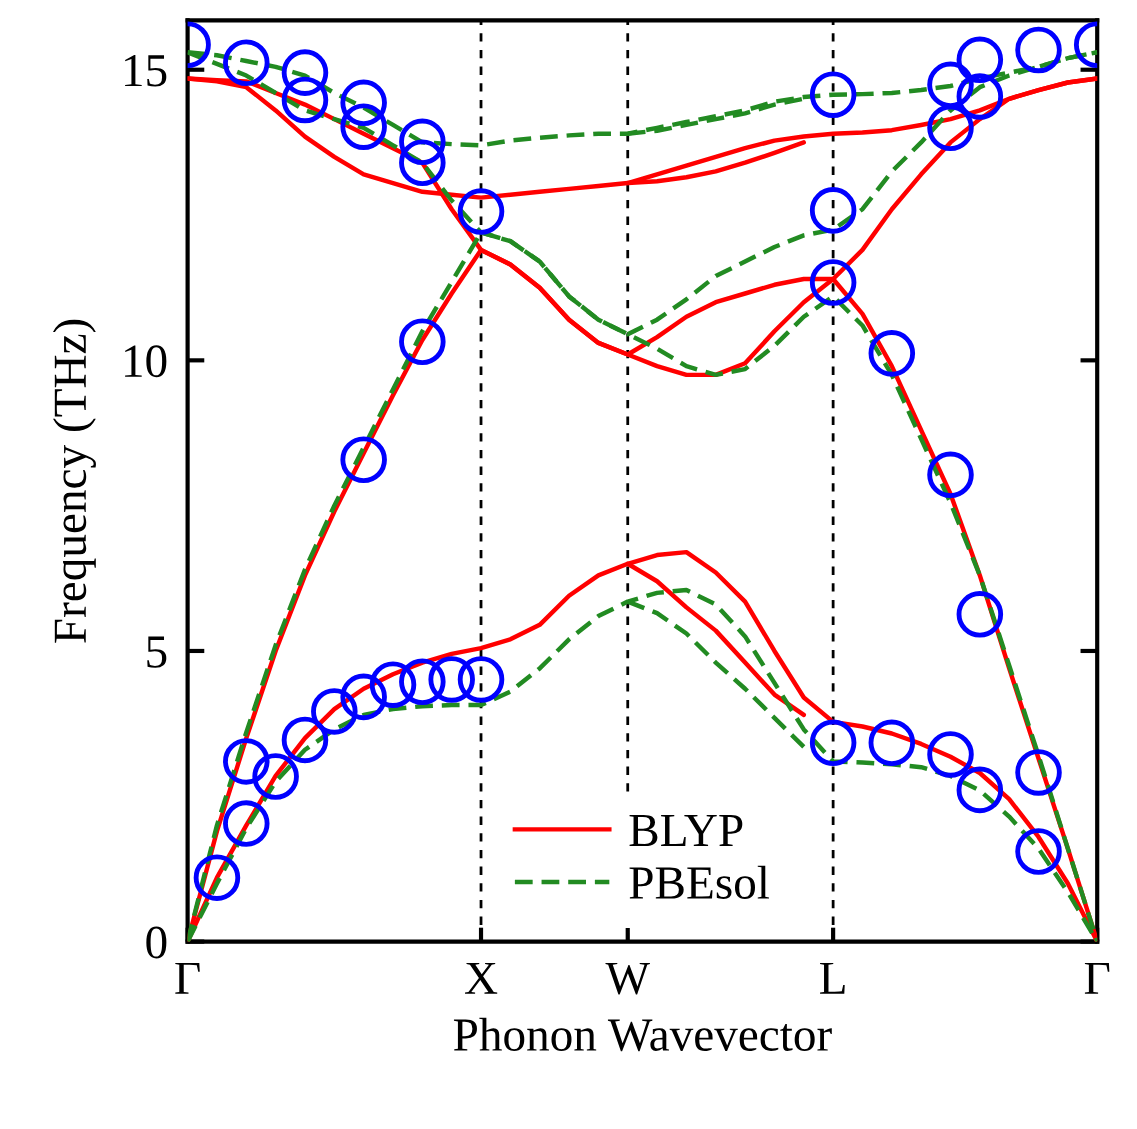 The height and width of the screenshot is (1129, 1137). Describe the element at coordinates (686, 830) in the screenshot. I see `legend-label: BLYP` at that location.